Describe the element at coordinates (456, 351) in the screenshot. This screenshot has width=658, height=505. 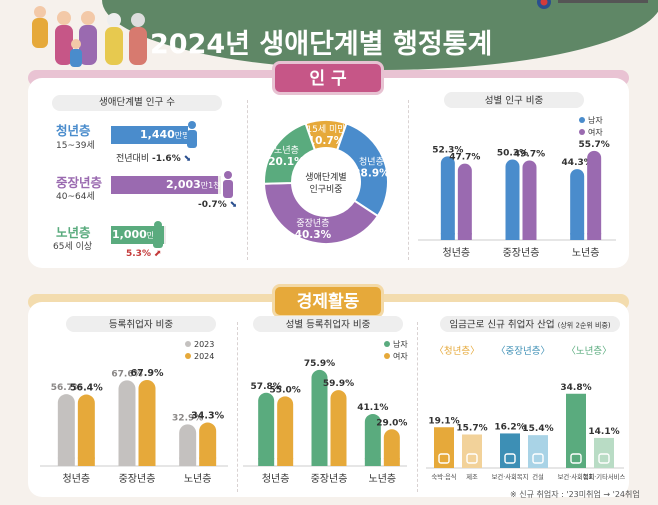
I see `industry-group-label: 〈청년층〉` at that location.